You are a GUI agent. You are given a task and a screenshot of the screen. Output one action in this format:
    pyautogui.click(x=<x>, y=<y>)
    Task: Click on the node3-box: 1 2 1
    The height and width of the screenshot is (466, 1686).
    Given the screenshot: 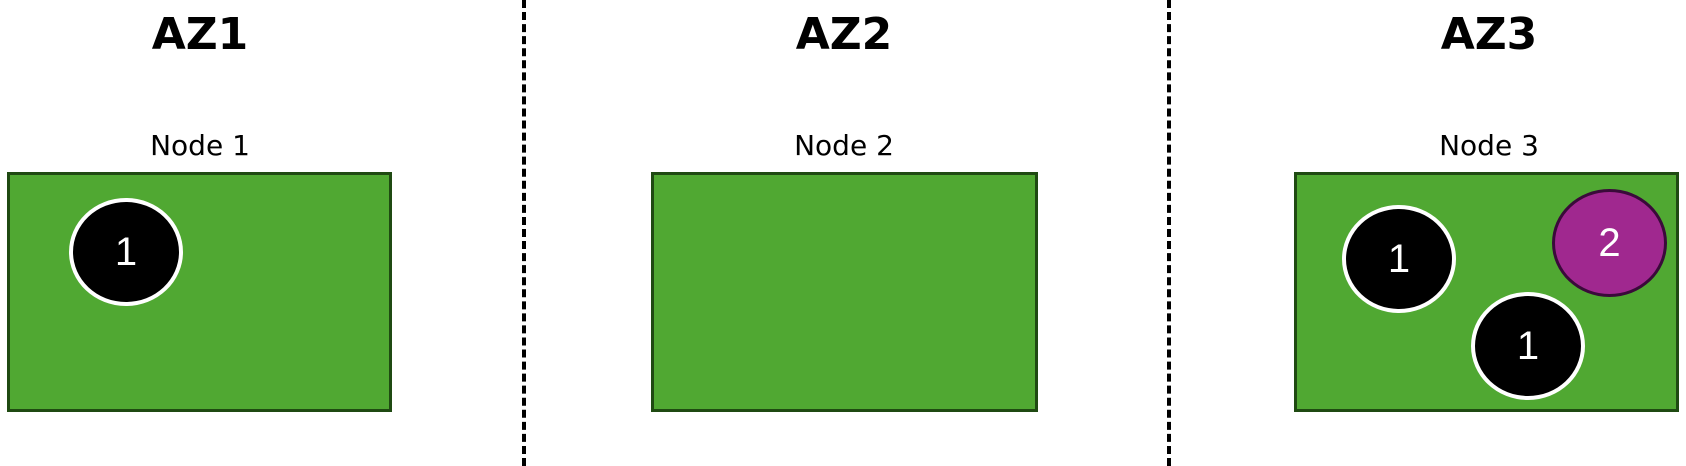 What is the action you would take?
    pyautogui.click(x=1486, y=292)
    